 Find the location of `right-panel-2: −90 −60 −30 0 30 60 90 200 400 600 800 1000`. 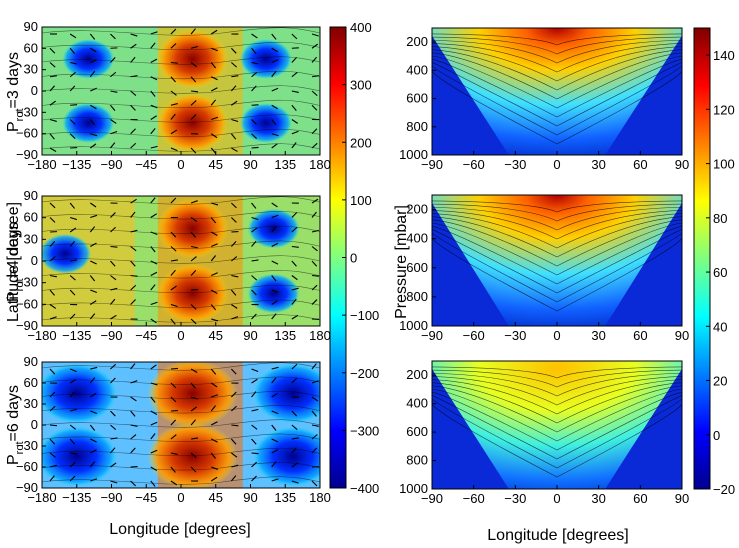

right-panel-2: −90 −60 −30 0 30 60 90 200 400 600 800 1000 is located at coordinates (544, 268).